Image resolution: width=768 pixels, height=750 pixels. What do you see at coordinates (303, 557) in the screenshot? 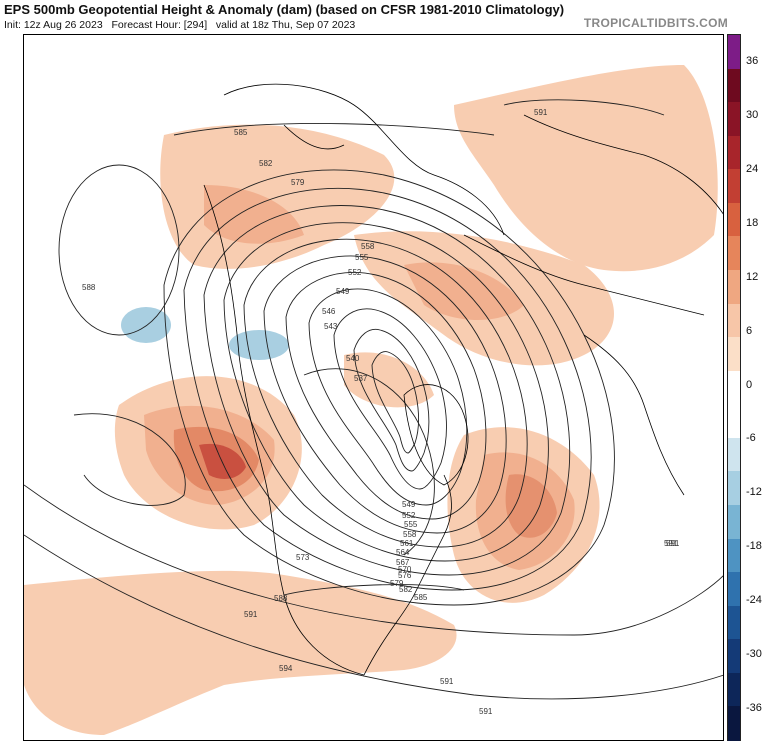
I see `contour-label: 573` at bounding box center [303, 557].